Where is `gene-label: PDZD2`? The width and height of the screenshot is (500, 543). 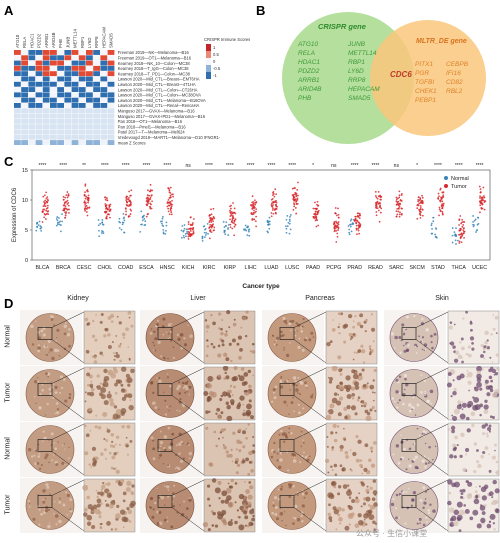
gene-label: PDZD2 is located at coordinates (39, 40).